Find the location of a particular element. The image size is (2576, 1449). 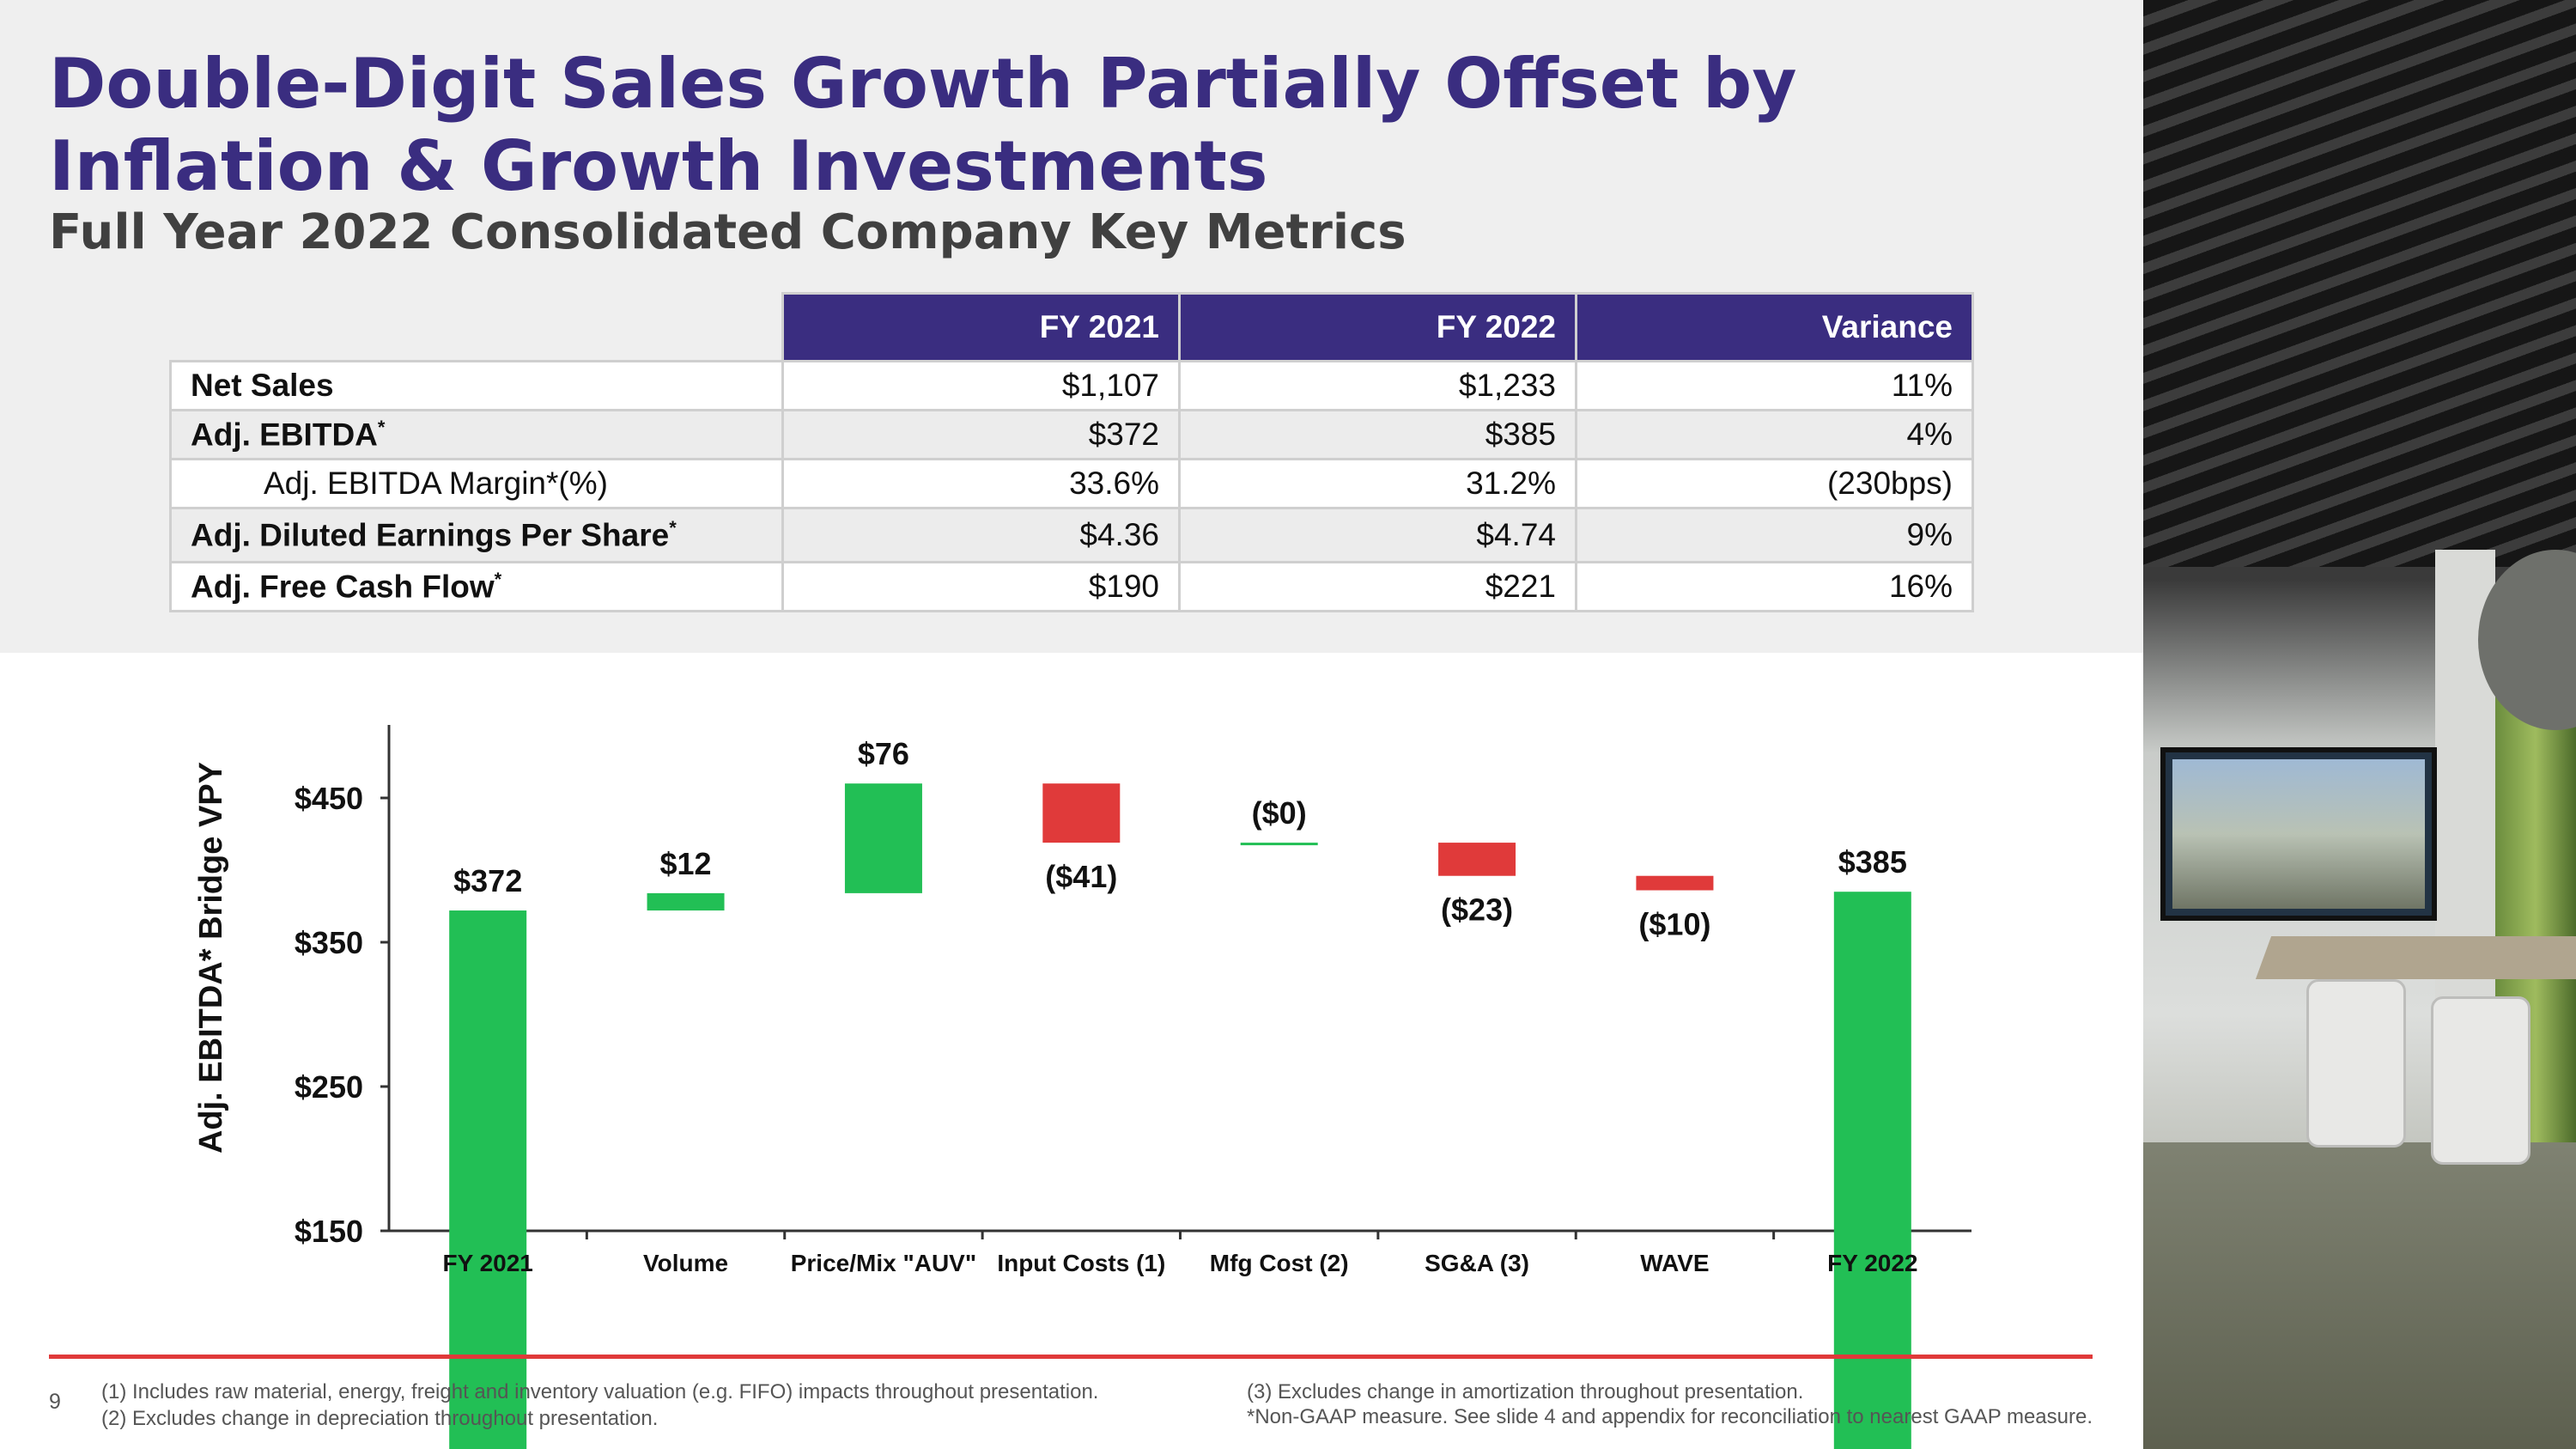

cell-fy2022: $1,233 is located at coordinates (1378, 385).